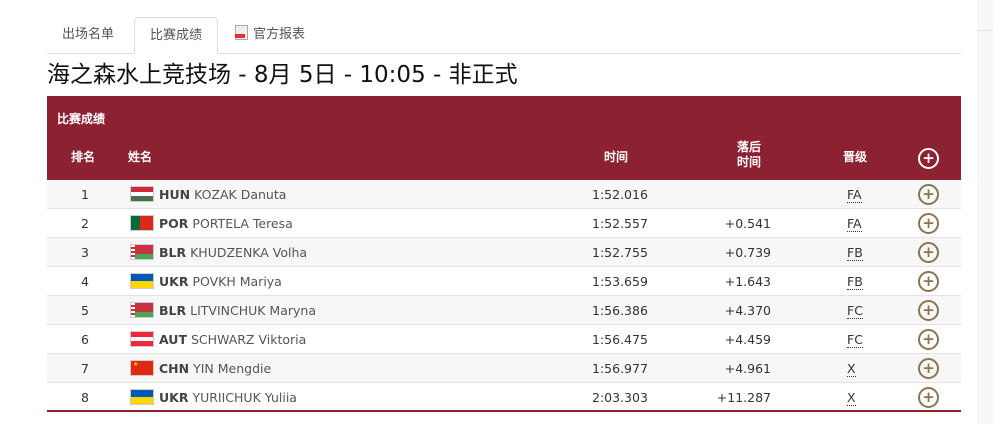 This screenshot has width=993, height=424. I want to click on rank: 7, so click(85, 368).